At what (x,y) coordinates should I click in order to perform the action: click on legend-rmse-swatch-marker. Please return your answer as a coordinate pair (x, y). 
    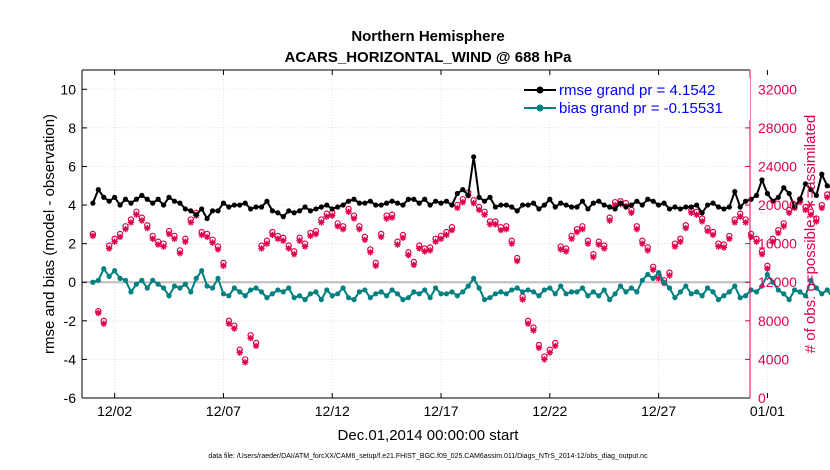
    Looking at the image, I should click on (540, 90).